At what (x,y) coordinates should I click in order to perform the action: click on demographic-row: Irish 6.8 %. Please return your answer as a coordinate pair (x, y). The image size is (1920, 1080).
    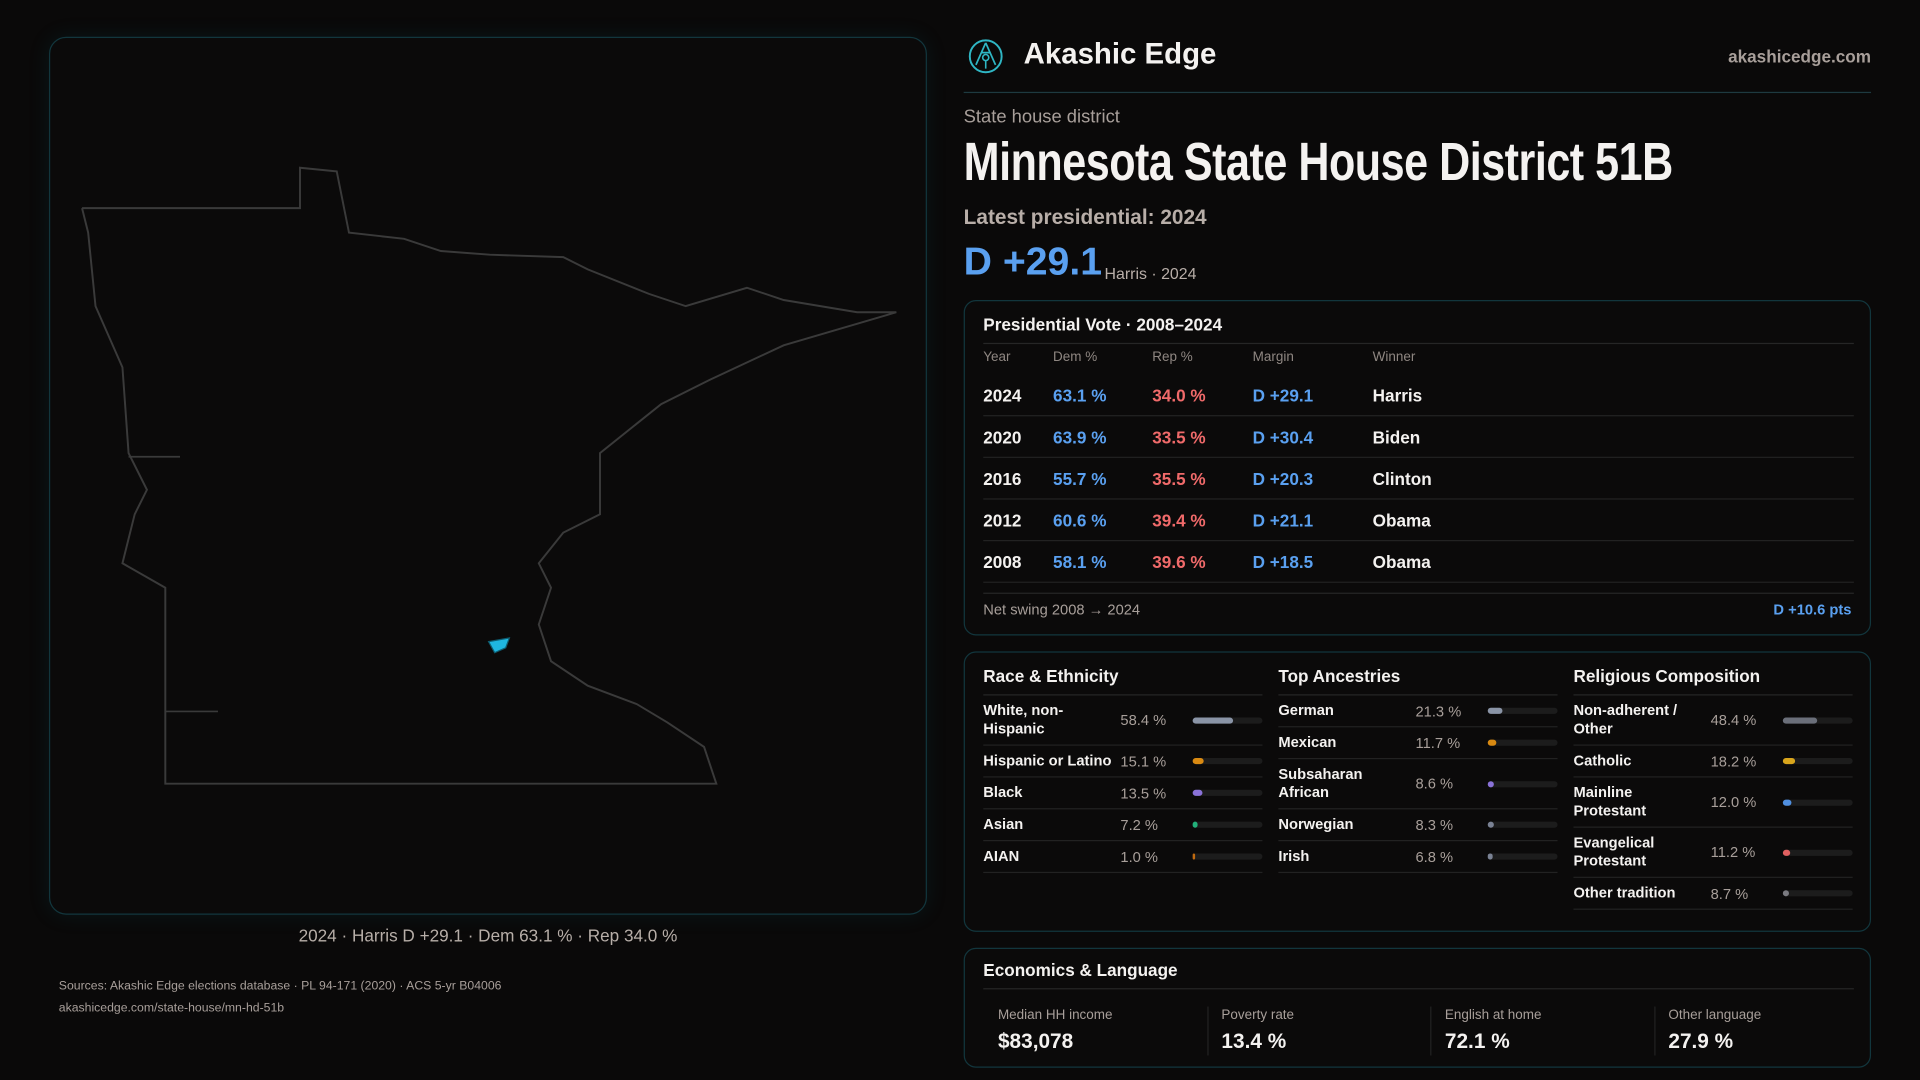
    Looking at the image, I should click on (1418, 857).